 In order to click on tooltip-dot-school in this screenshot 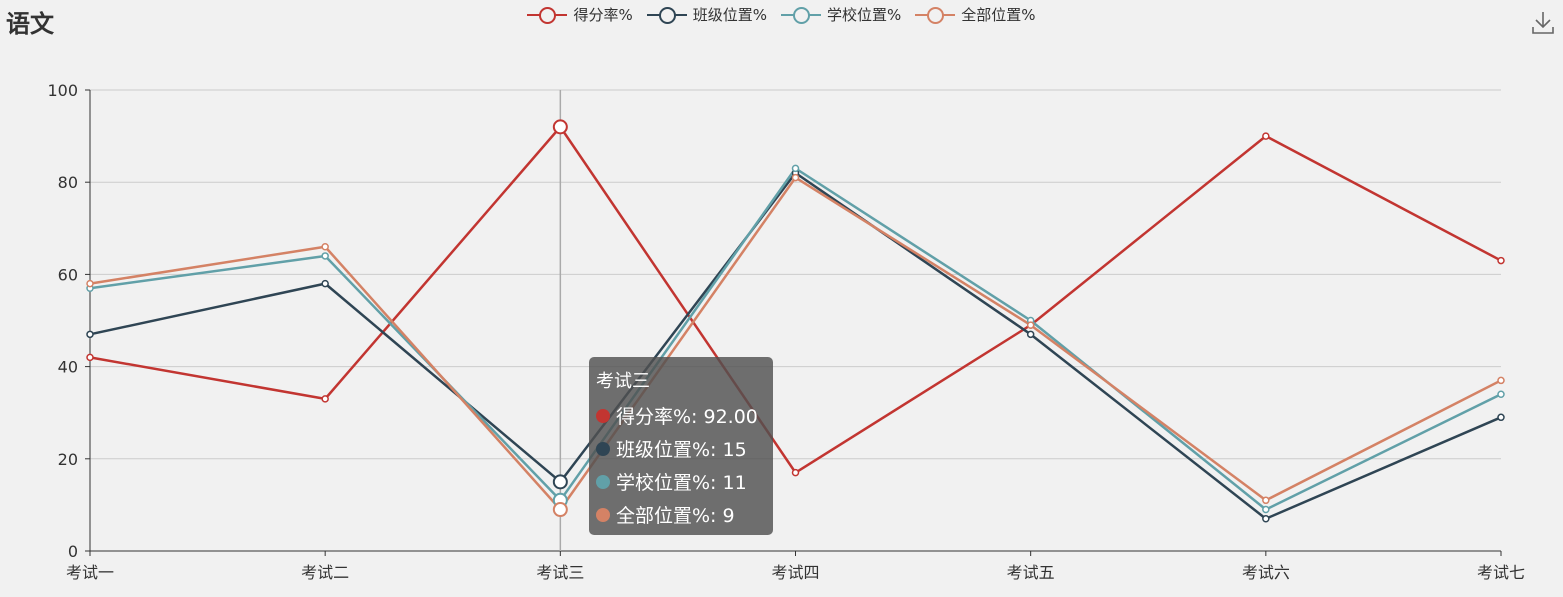, I will do `click(603, 481)`.